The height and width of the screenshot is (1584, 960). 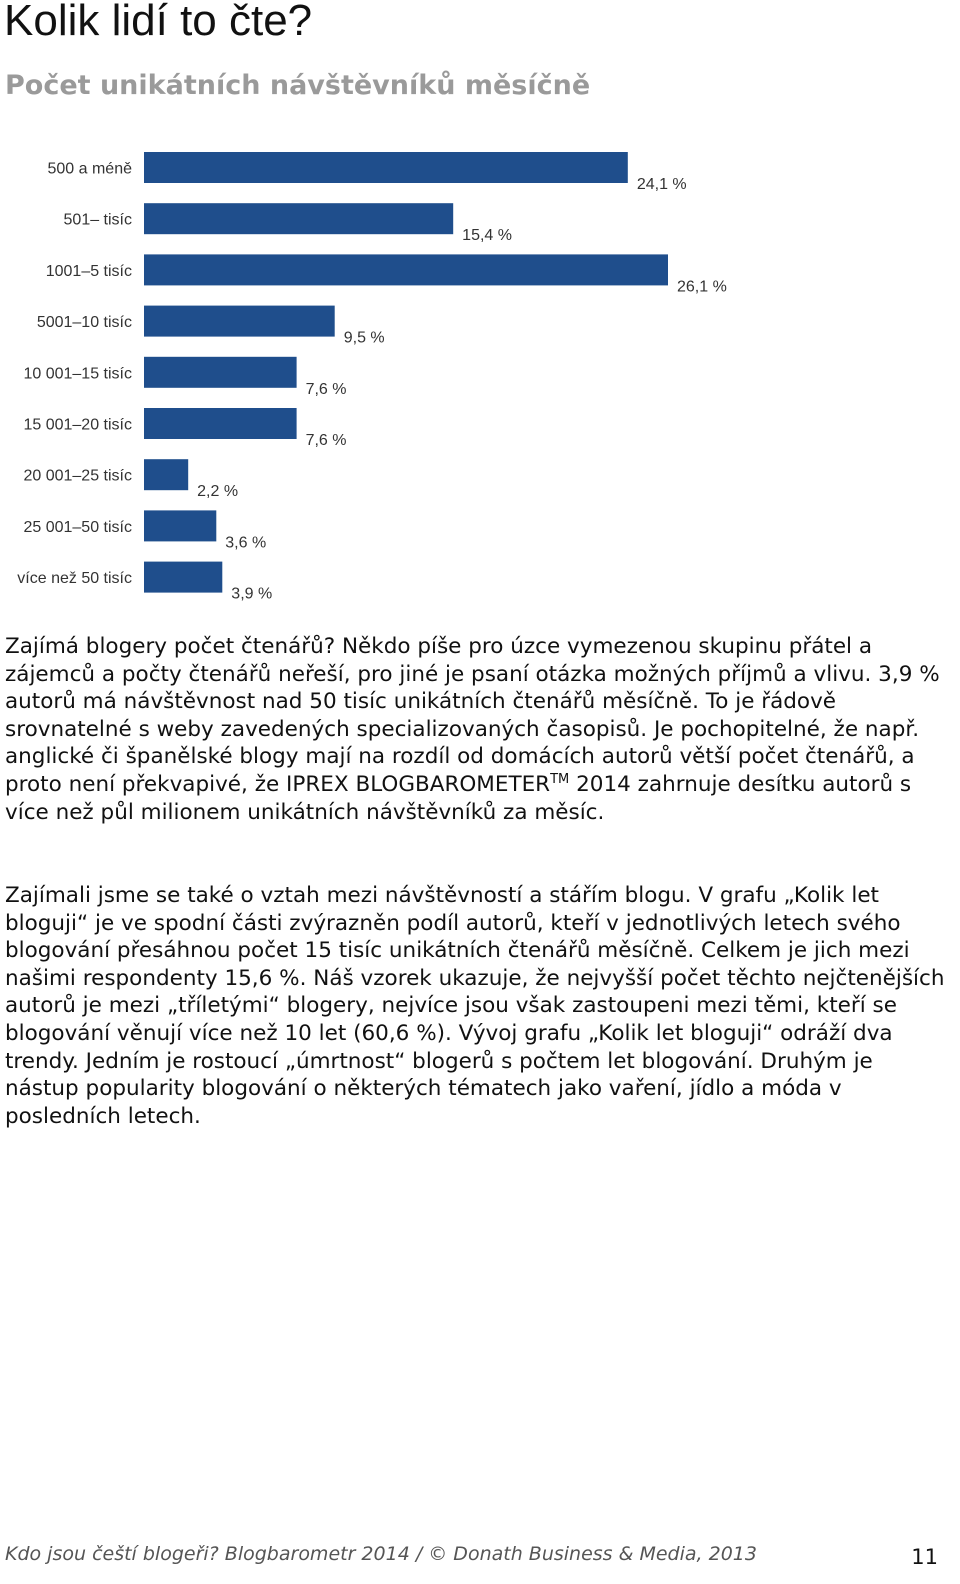 What do you see at coordinates (298, 85) in the screenshot?
I see `page-subtitle: Počet unikátních návštěvníků měsíčně` at bounding box center [298, 85].